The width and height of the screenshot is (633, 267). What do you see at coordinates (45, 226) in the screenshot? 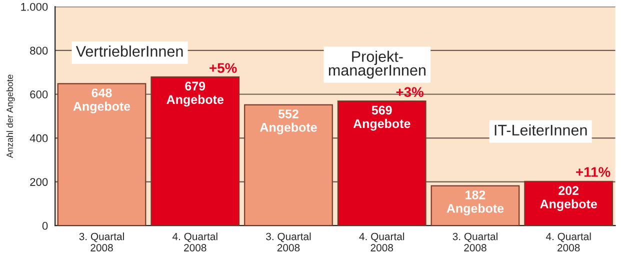
I see `y-tick-label: 0` at bounding box center [45, 226].